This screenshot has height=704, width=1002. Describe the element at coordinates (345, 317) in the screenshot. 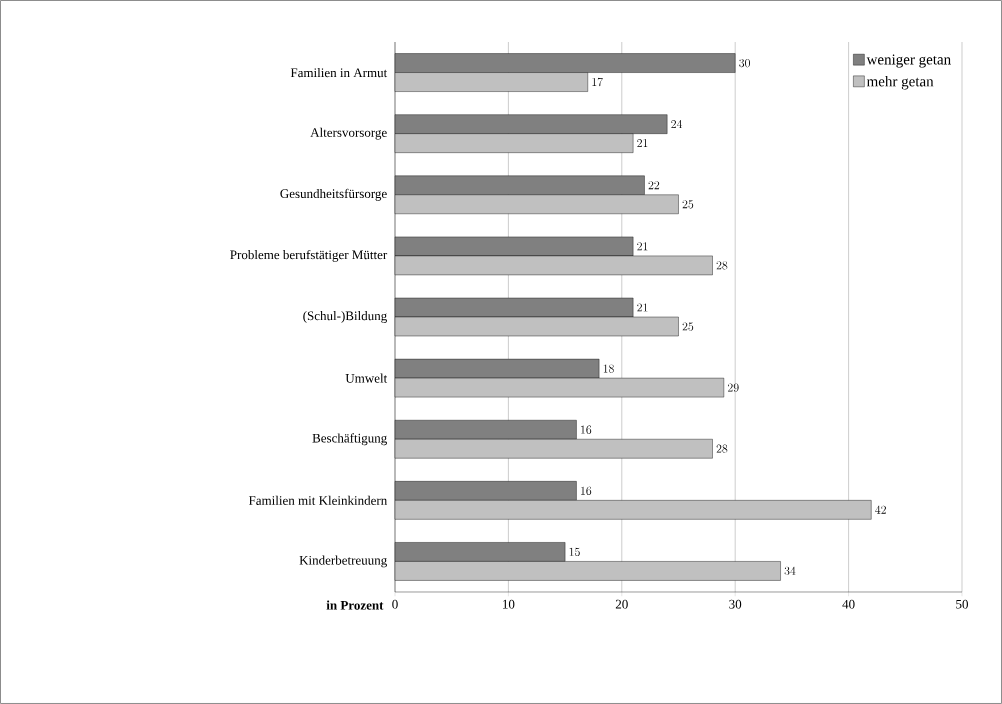

I see `y-tick-label: (Schul-)Bildung` at that location.